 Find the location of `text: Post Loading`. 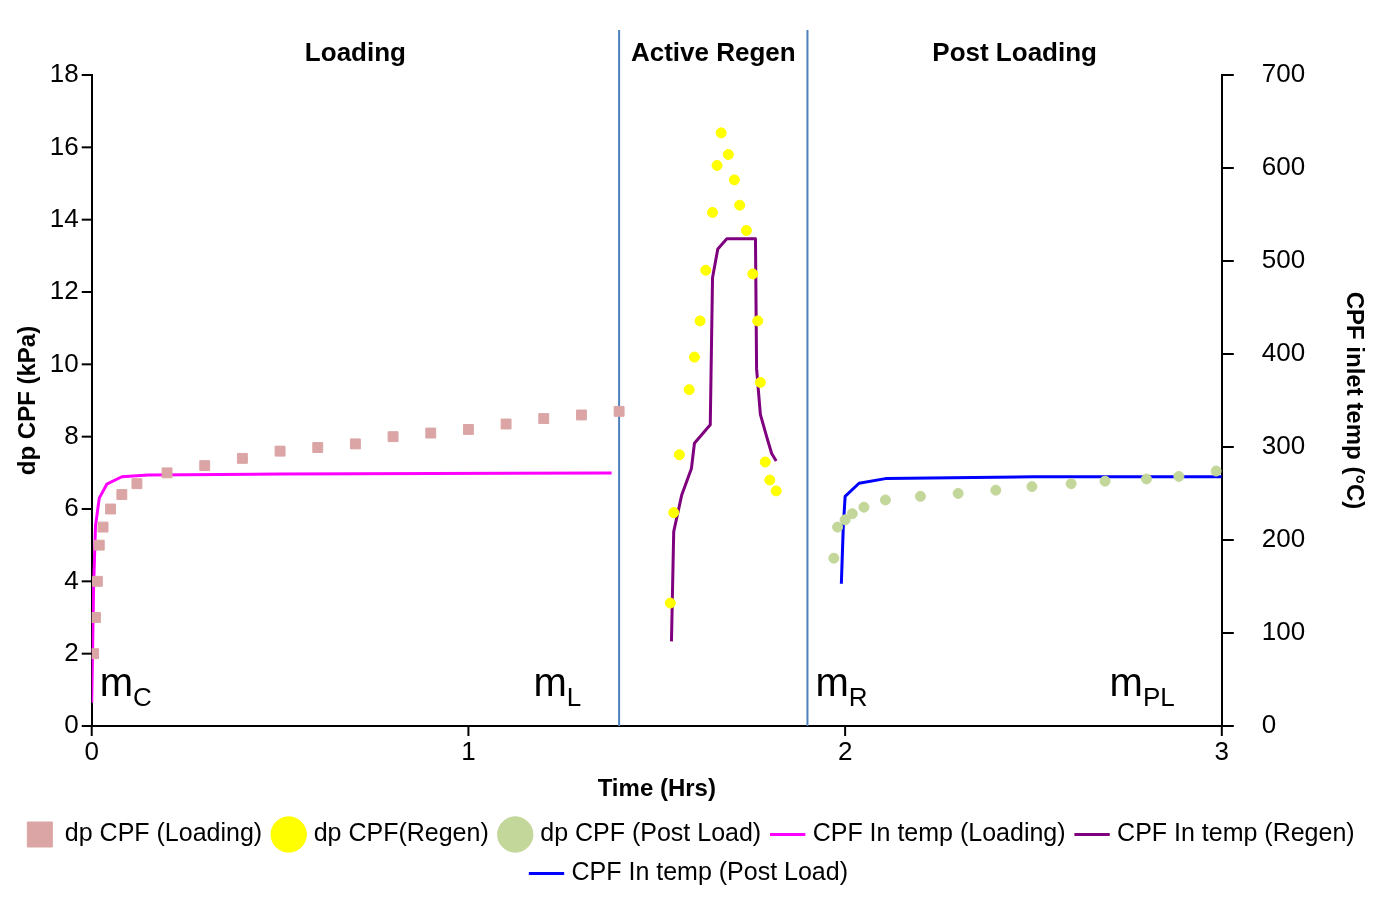

text: Post Loading is located at coordinates (1014, 52).